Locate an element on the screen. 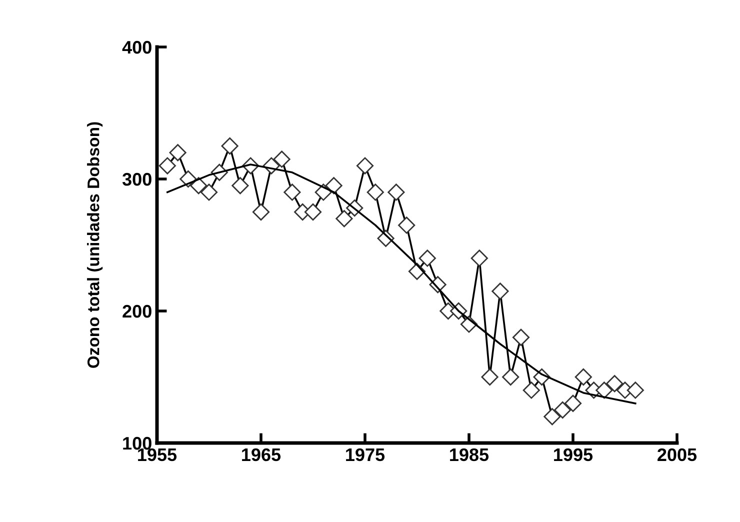 The image size is (740, 522). x-tick-label: 1985 is located at coordinates (469, 455).